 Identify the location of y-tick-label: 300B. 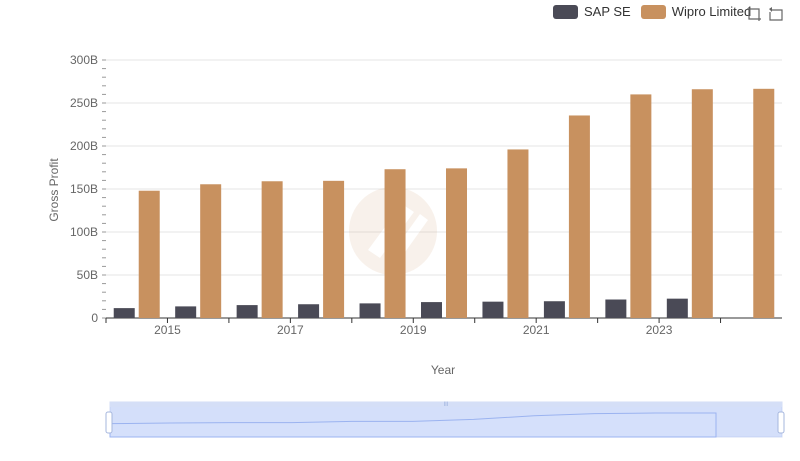
(84, 60).